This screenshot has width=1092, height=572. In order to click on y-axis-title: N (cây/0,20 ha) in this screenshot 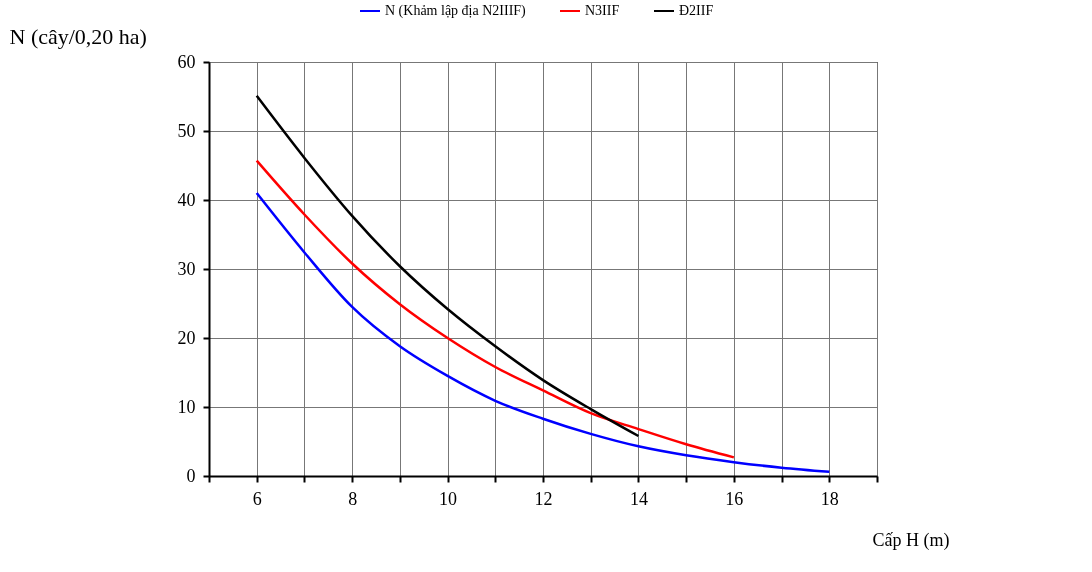, I will do `click(78, 36)`.